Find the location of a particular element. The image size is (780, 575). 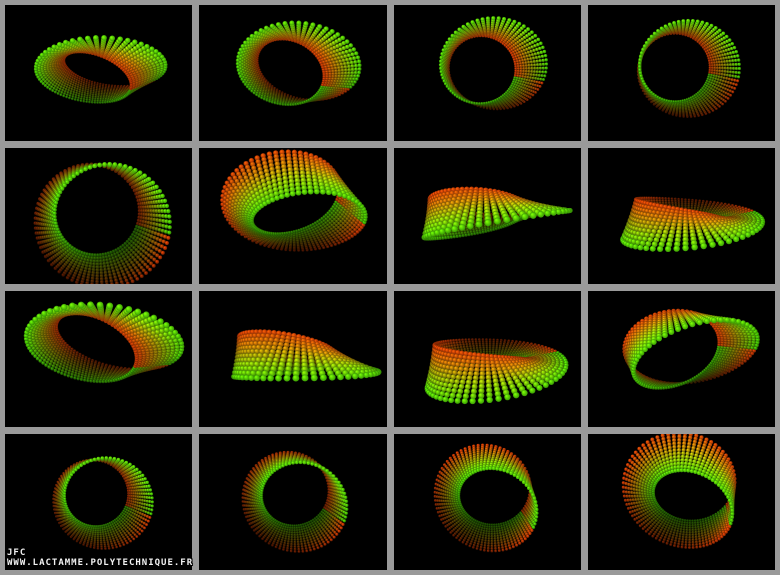

watermark: JFC WWW.LACTAMME.POLYTECHNIQUE.FR is located at coordinates (100, 558).